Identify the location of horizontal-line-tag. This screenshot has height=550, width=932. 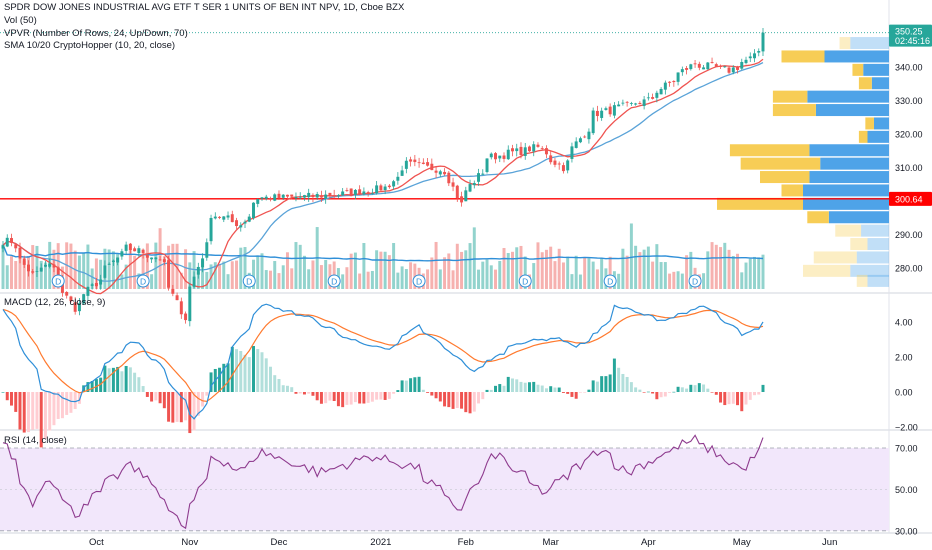
(910, 198).